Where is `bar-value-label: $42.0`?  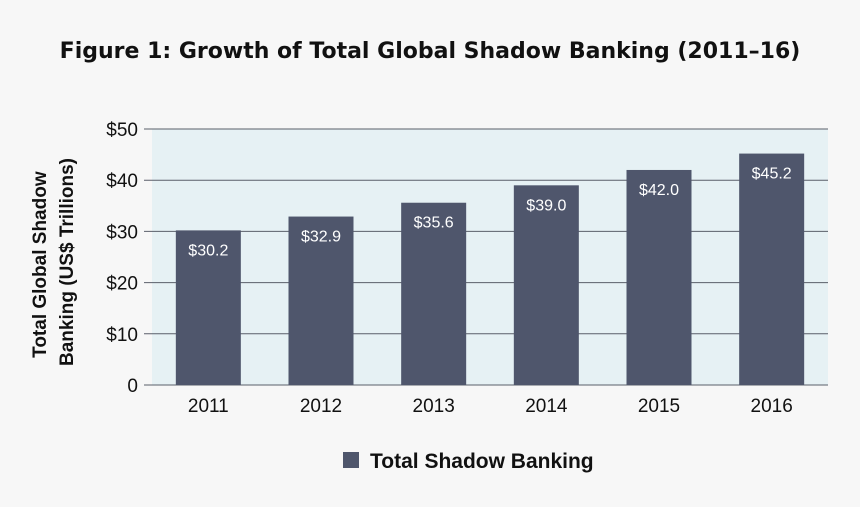 bar-value-label: $42.0 is located at coordinates (659, 190).